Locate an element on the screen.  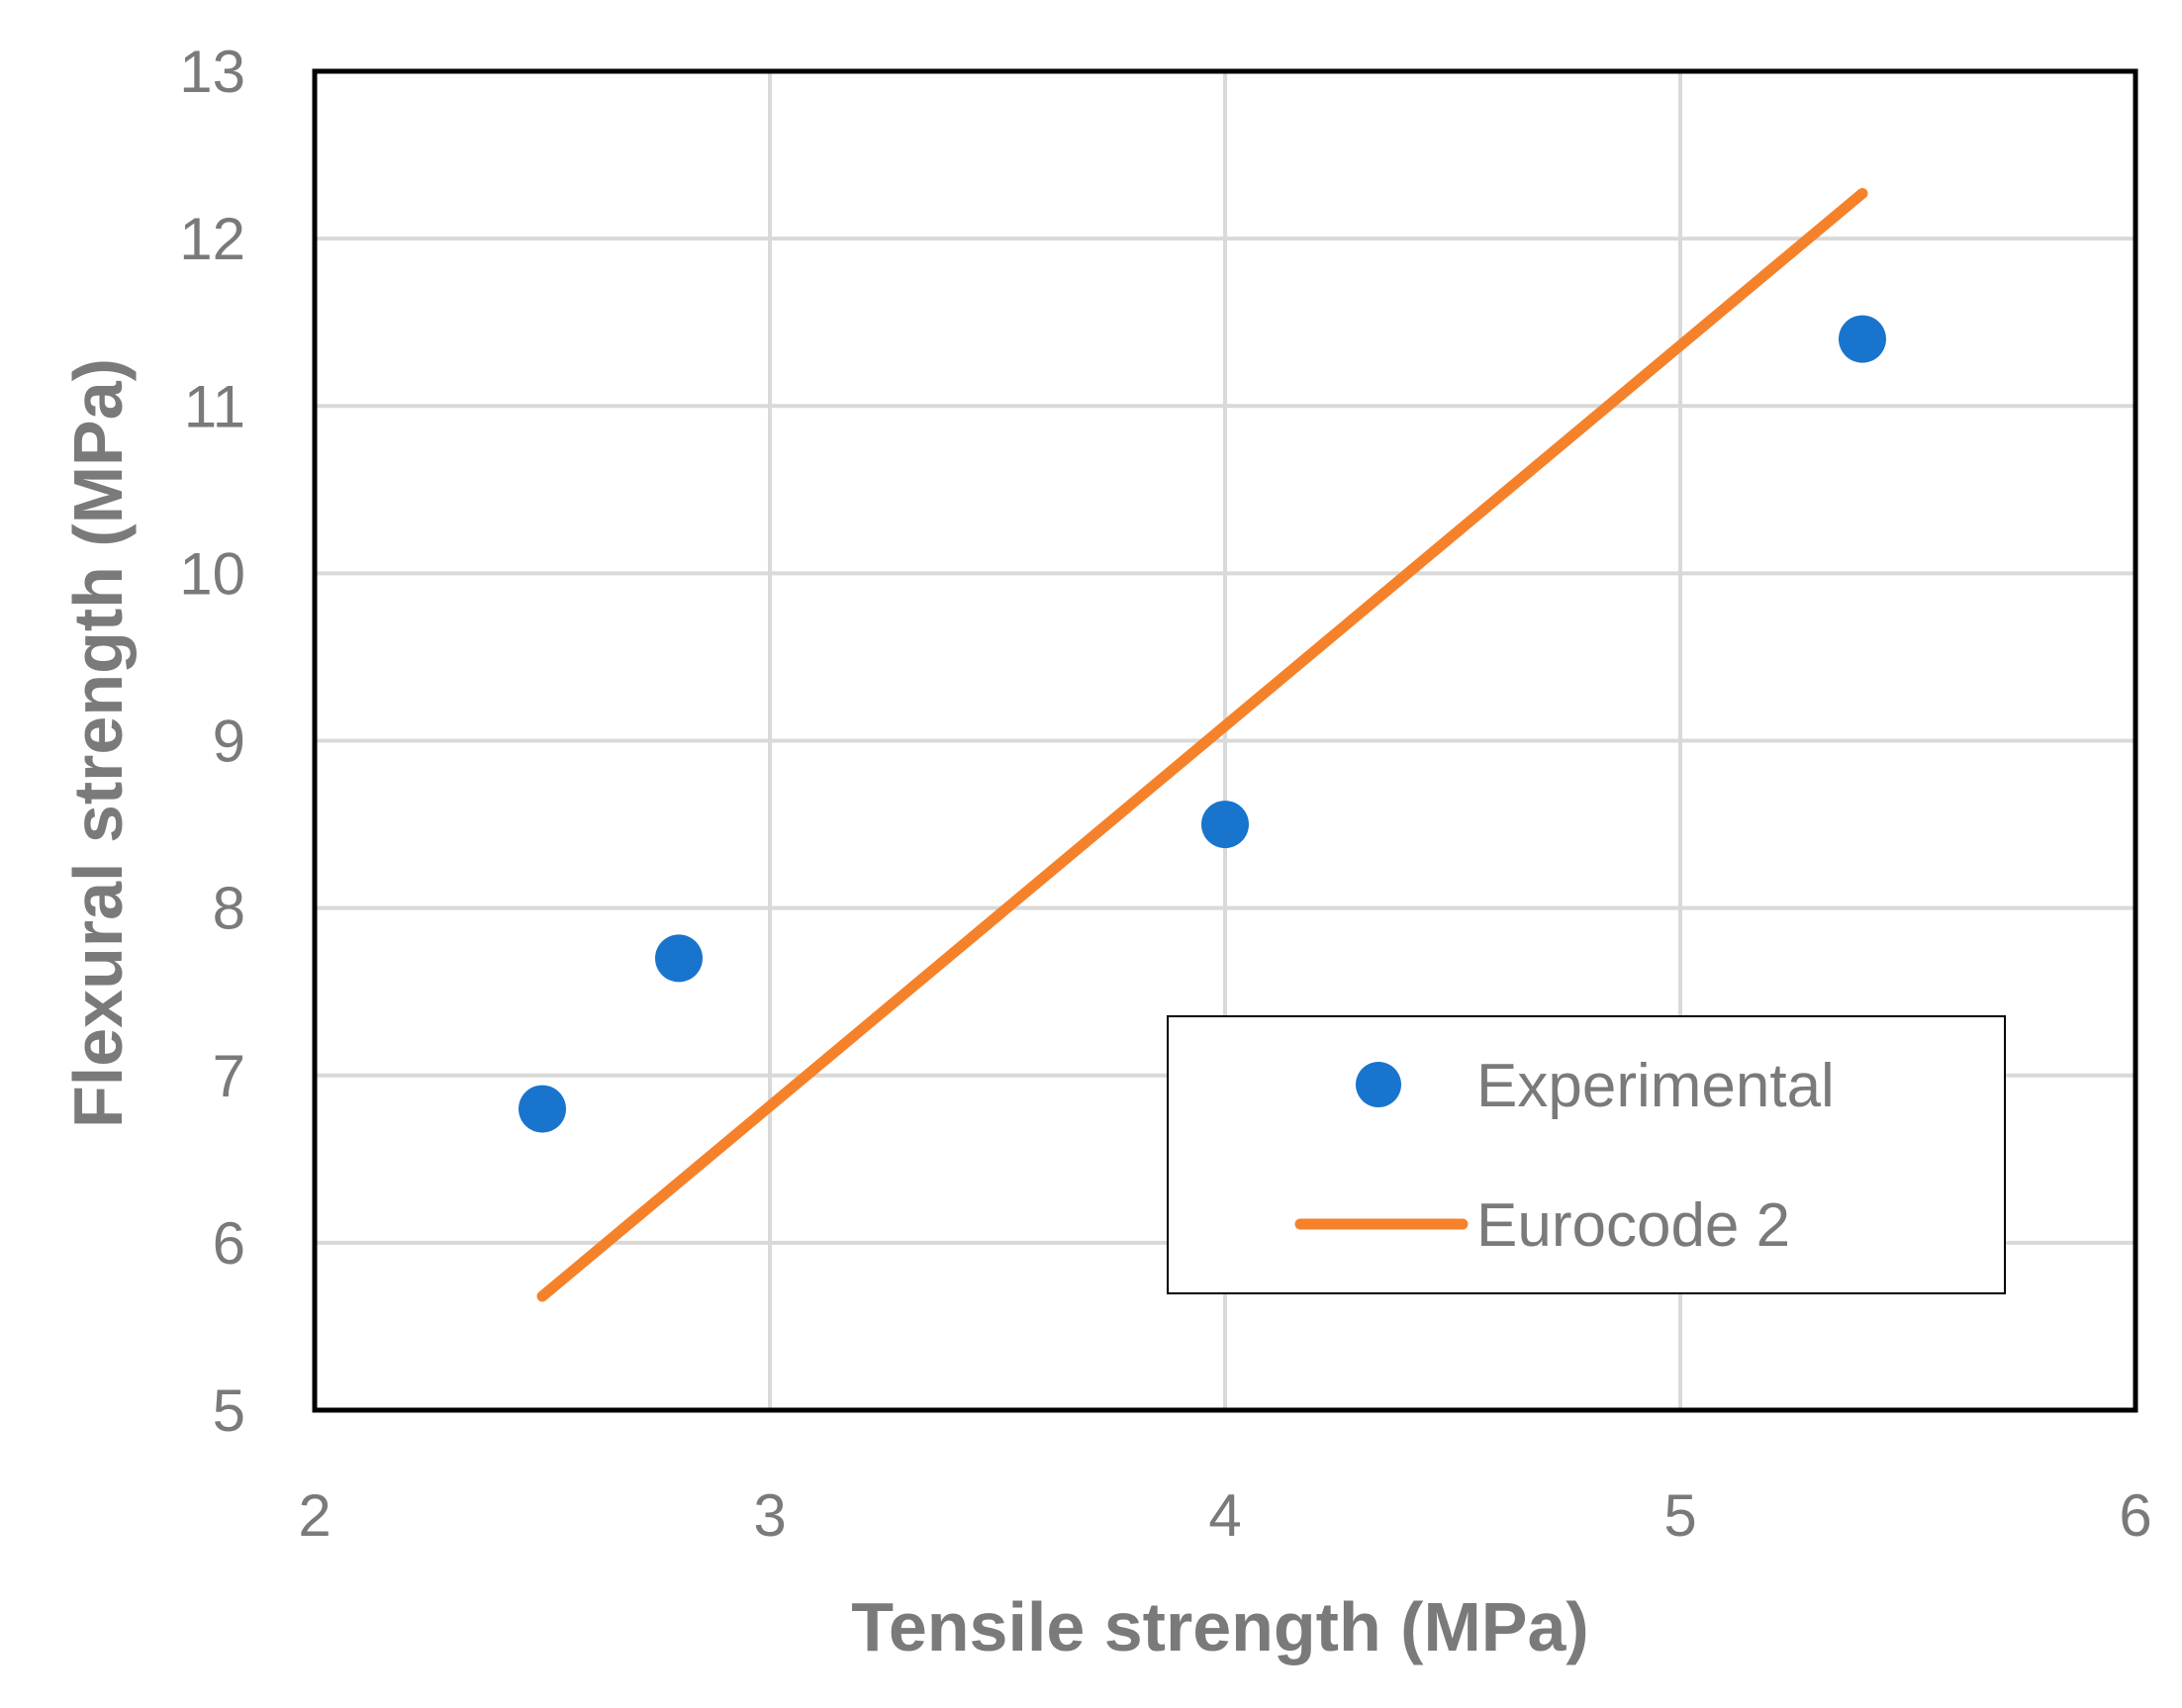
y-tick-label: 9 is located at coordinates (229, 742).